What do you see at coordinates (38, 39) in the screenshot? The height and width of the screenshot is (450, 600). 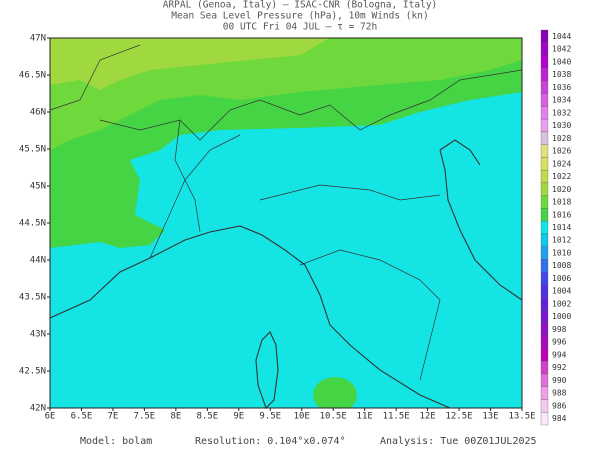 I see `lat-label: 47N` at bounding box center [38, 39].